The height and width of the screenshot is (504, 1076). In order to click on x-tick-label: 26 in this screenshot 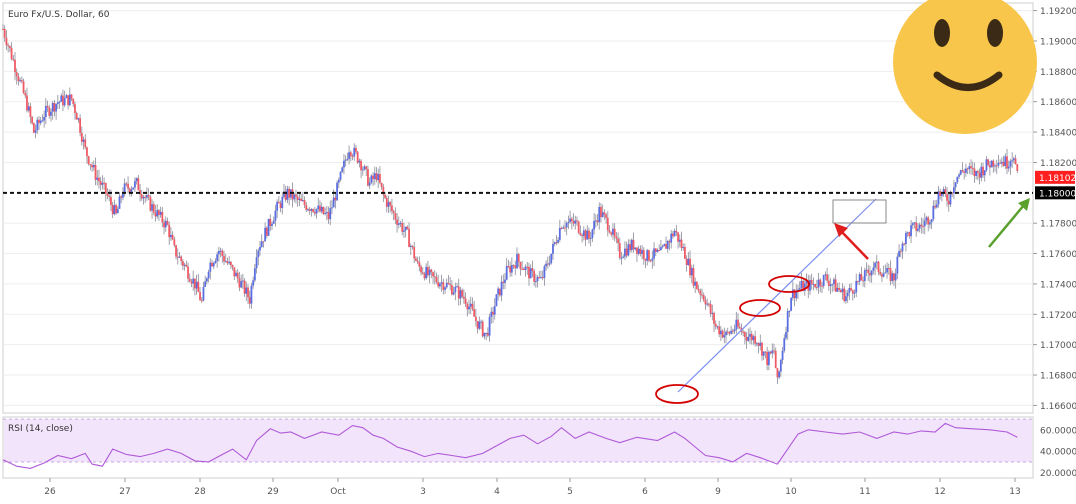, I will do `click(50, 492)`.